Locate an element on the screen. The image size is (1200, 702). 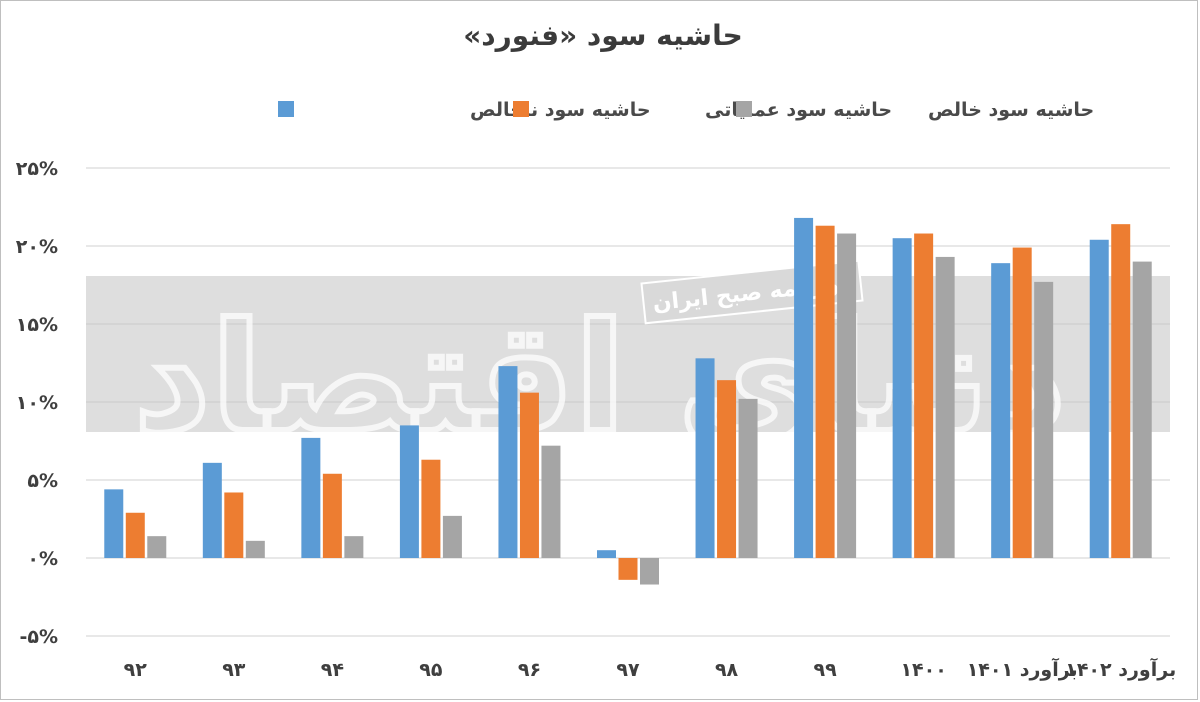
y-tick-label: ۱۵% is located at coordinates (37, 325).